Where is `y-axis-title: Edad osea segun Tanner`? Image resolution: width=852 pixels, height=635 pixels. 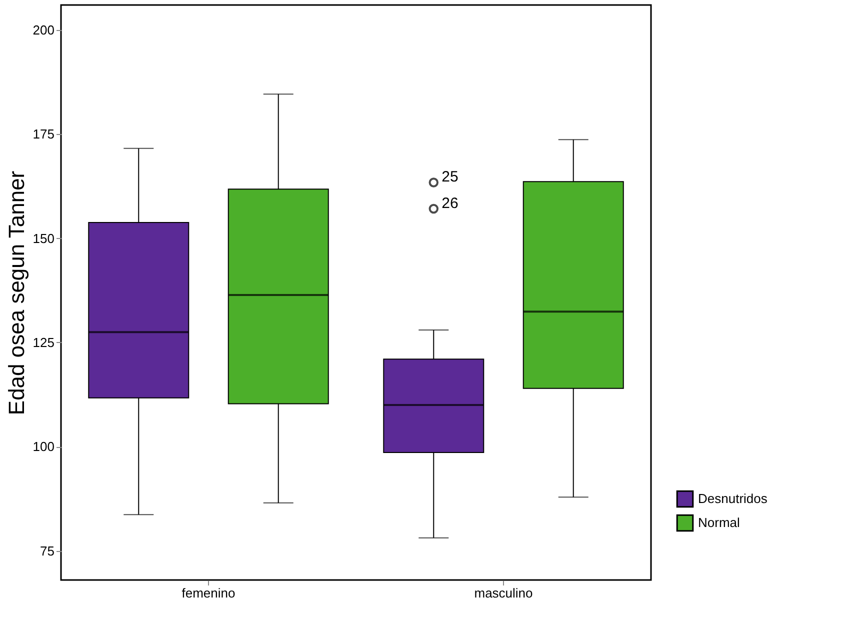
y-axis-title: Edad osea segun Tanner is located at coordinates (16, 293).